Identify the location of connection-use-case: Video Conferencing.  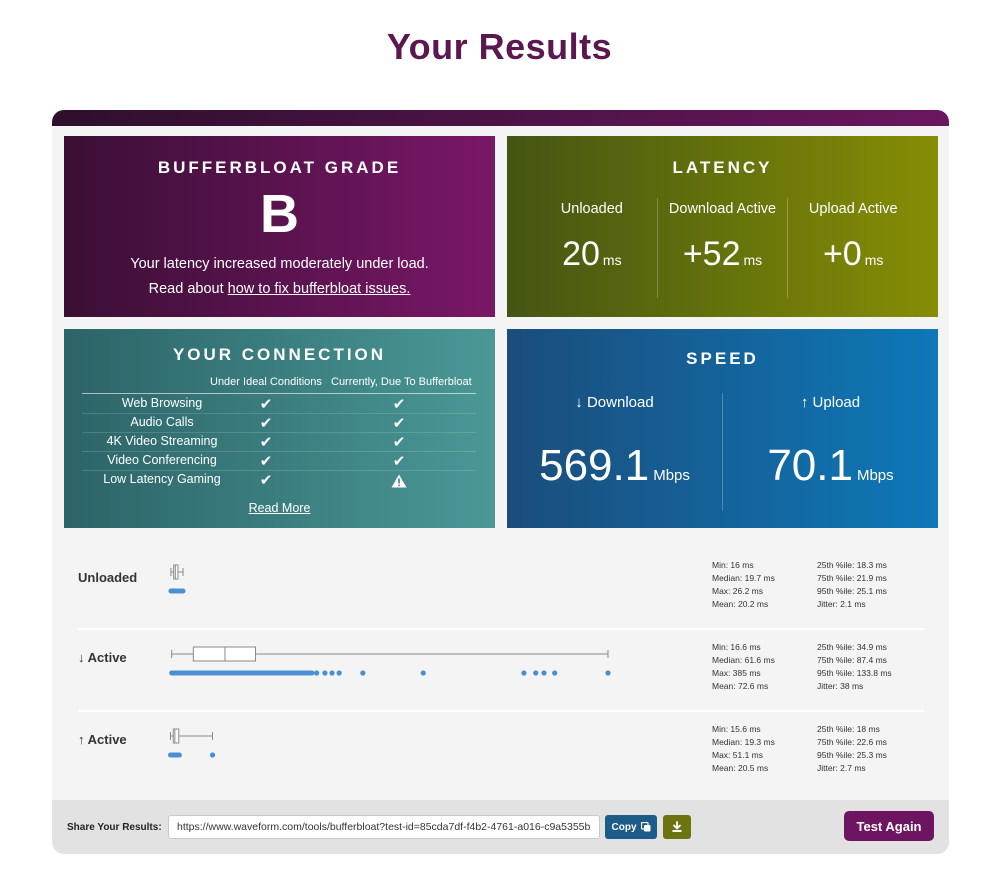
(162, 460).